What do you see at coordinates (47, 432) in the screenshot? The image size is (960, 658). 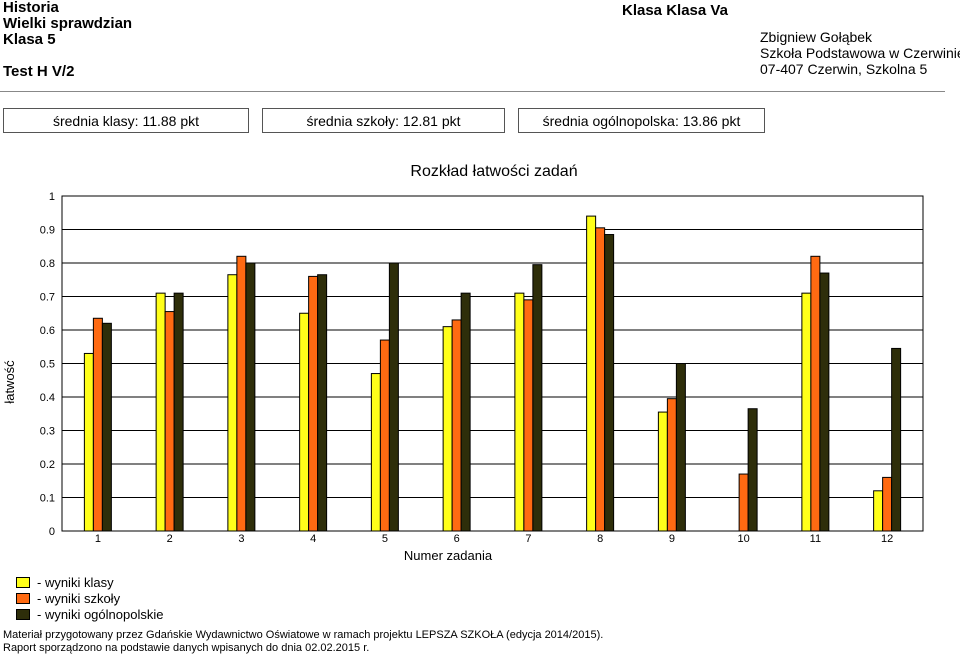 I see `y-tick-label: 0.3` at bounding box center [47, 432].